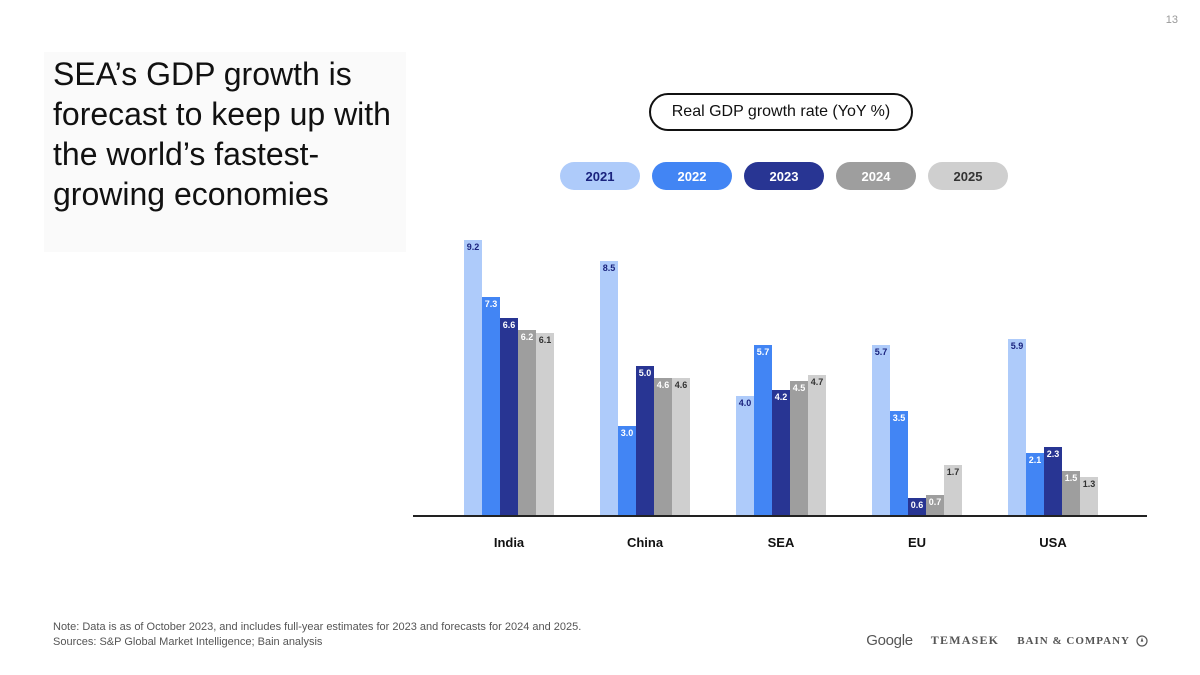  I want to click on bain-compass-icon, so click(1142, 640).